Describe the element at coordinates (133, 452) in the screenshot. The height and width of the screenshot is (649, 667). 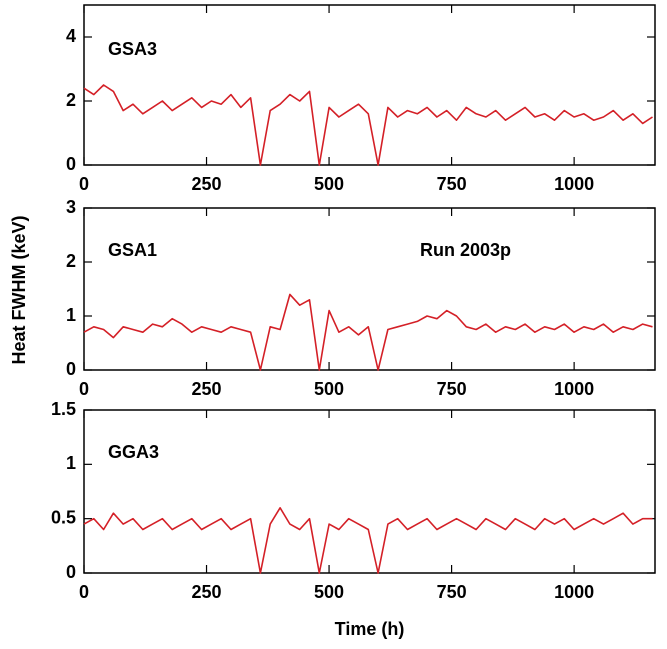
I see `annotation: GGA3` at that location.